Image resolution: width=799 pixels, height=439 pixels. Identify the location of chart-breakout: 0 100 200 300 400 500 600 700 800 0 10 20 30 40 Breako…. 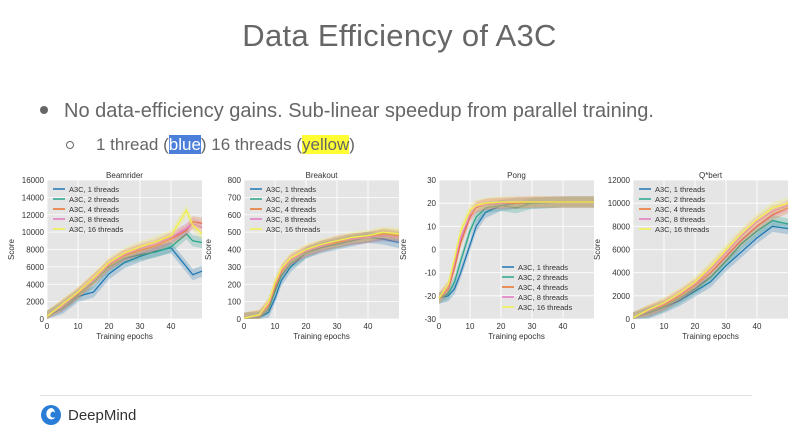
(303, 257).